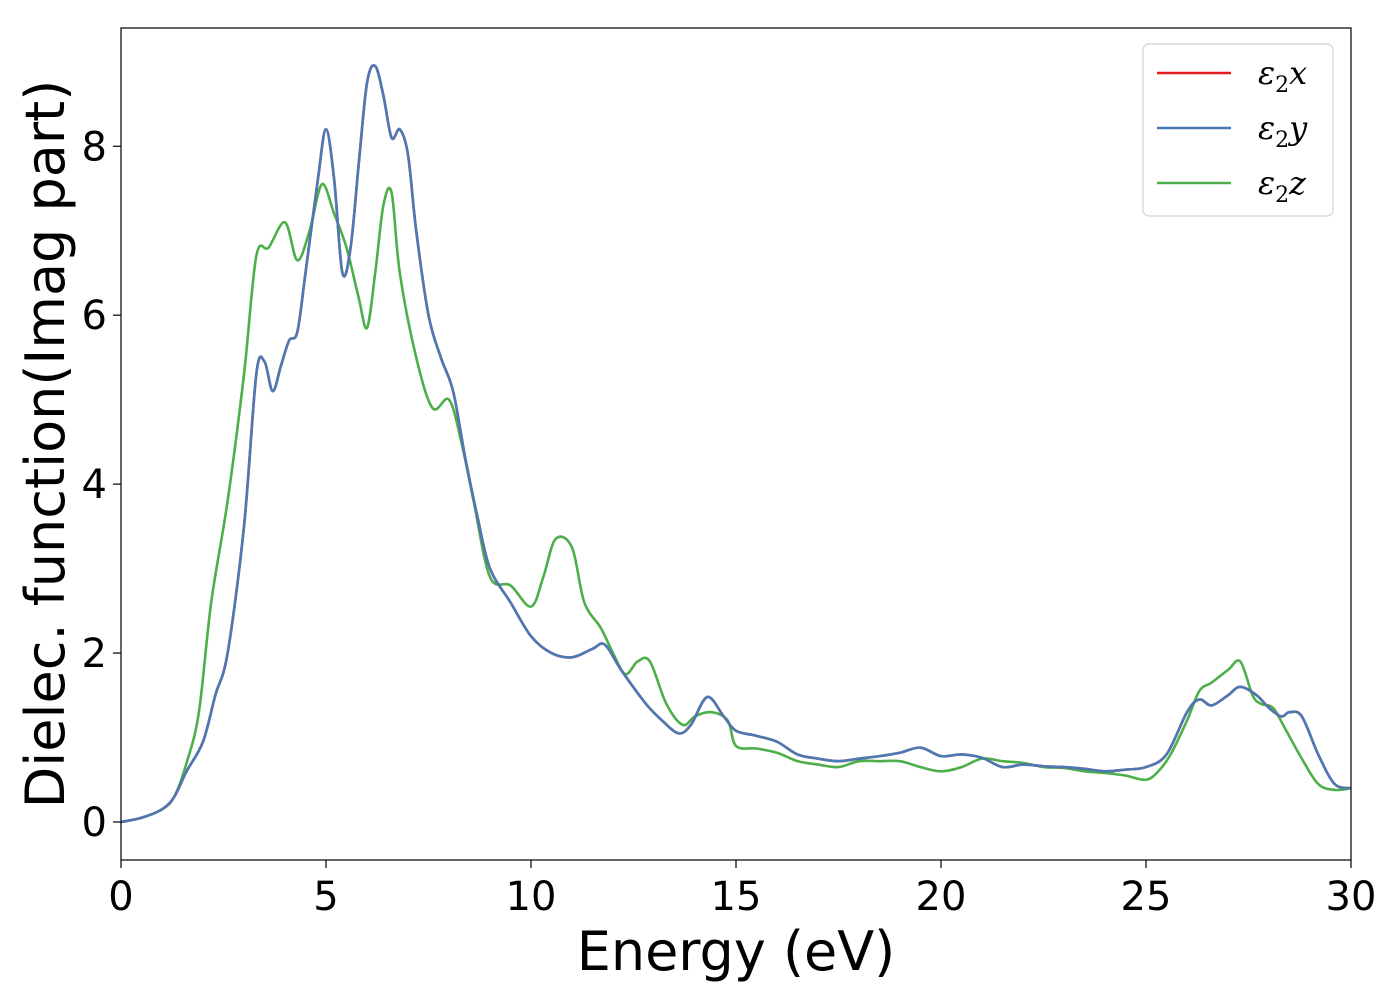 This screenshot has width=1400, height=1000. What do you see at coordinates (94, 147) in the screenshot?
I see `y-tick-label: 8` at bounding box center [94, 147].